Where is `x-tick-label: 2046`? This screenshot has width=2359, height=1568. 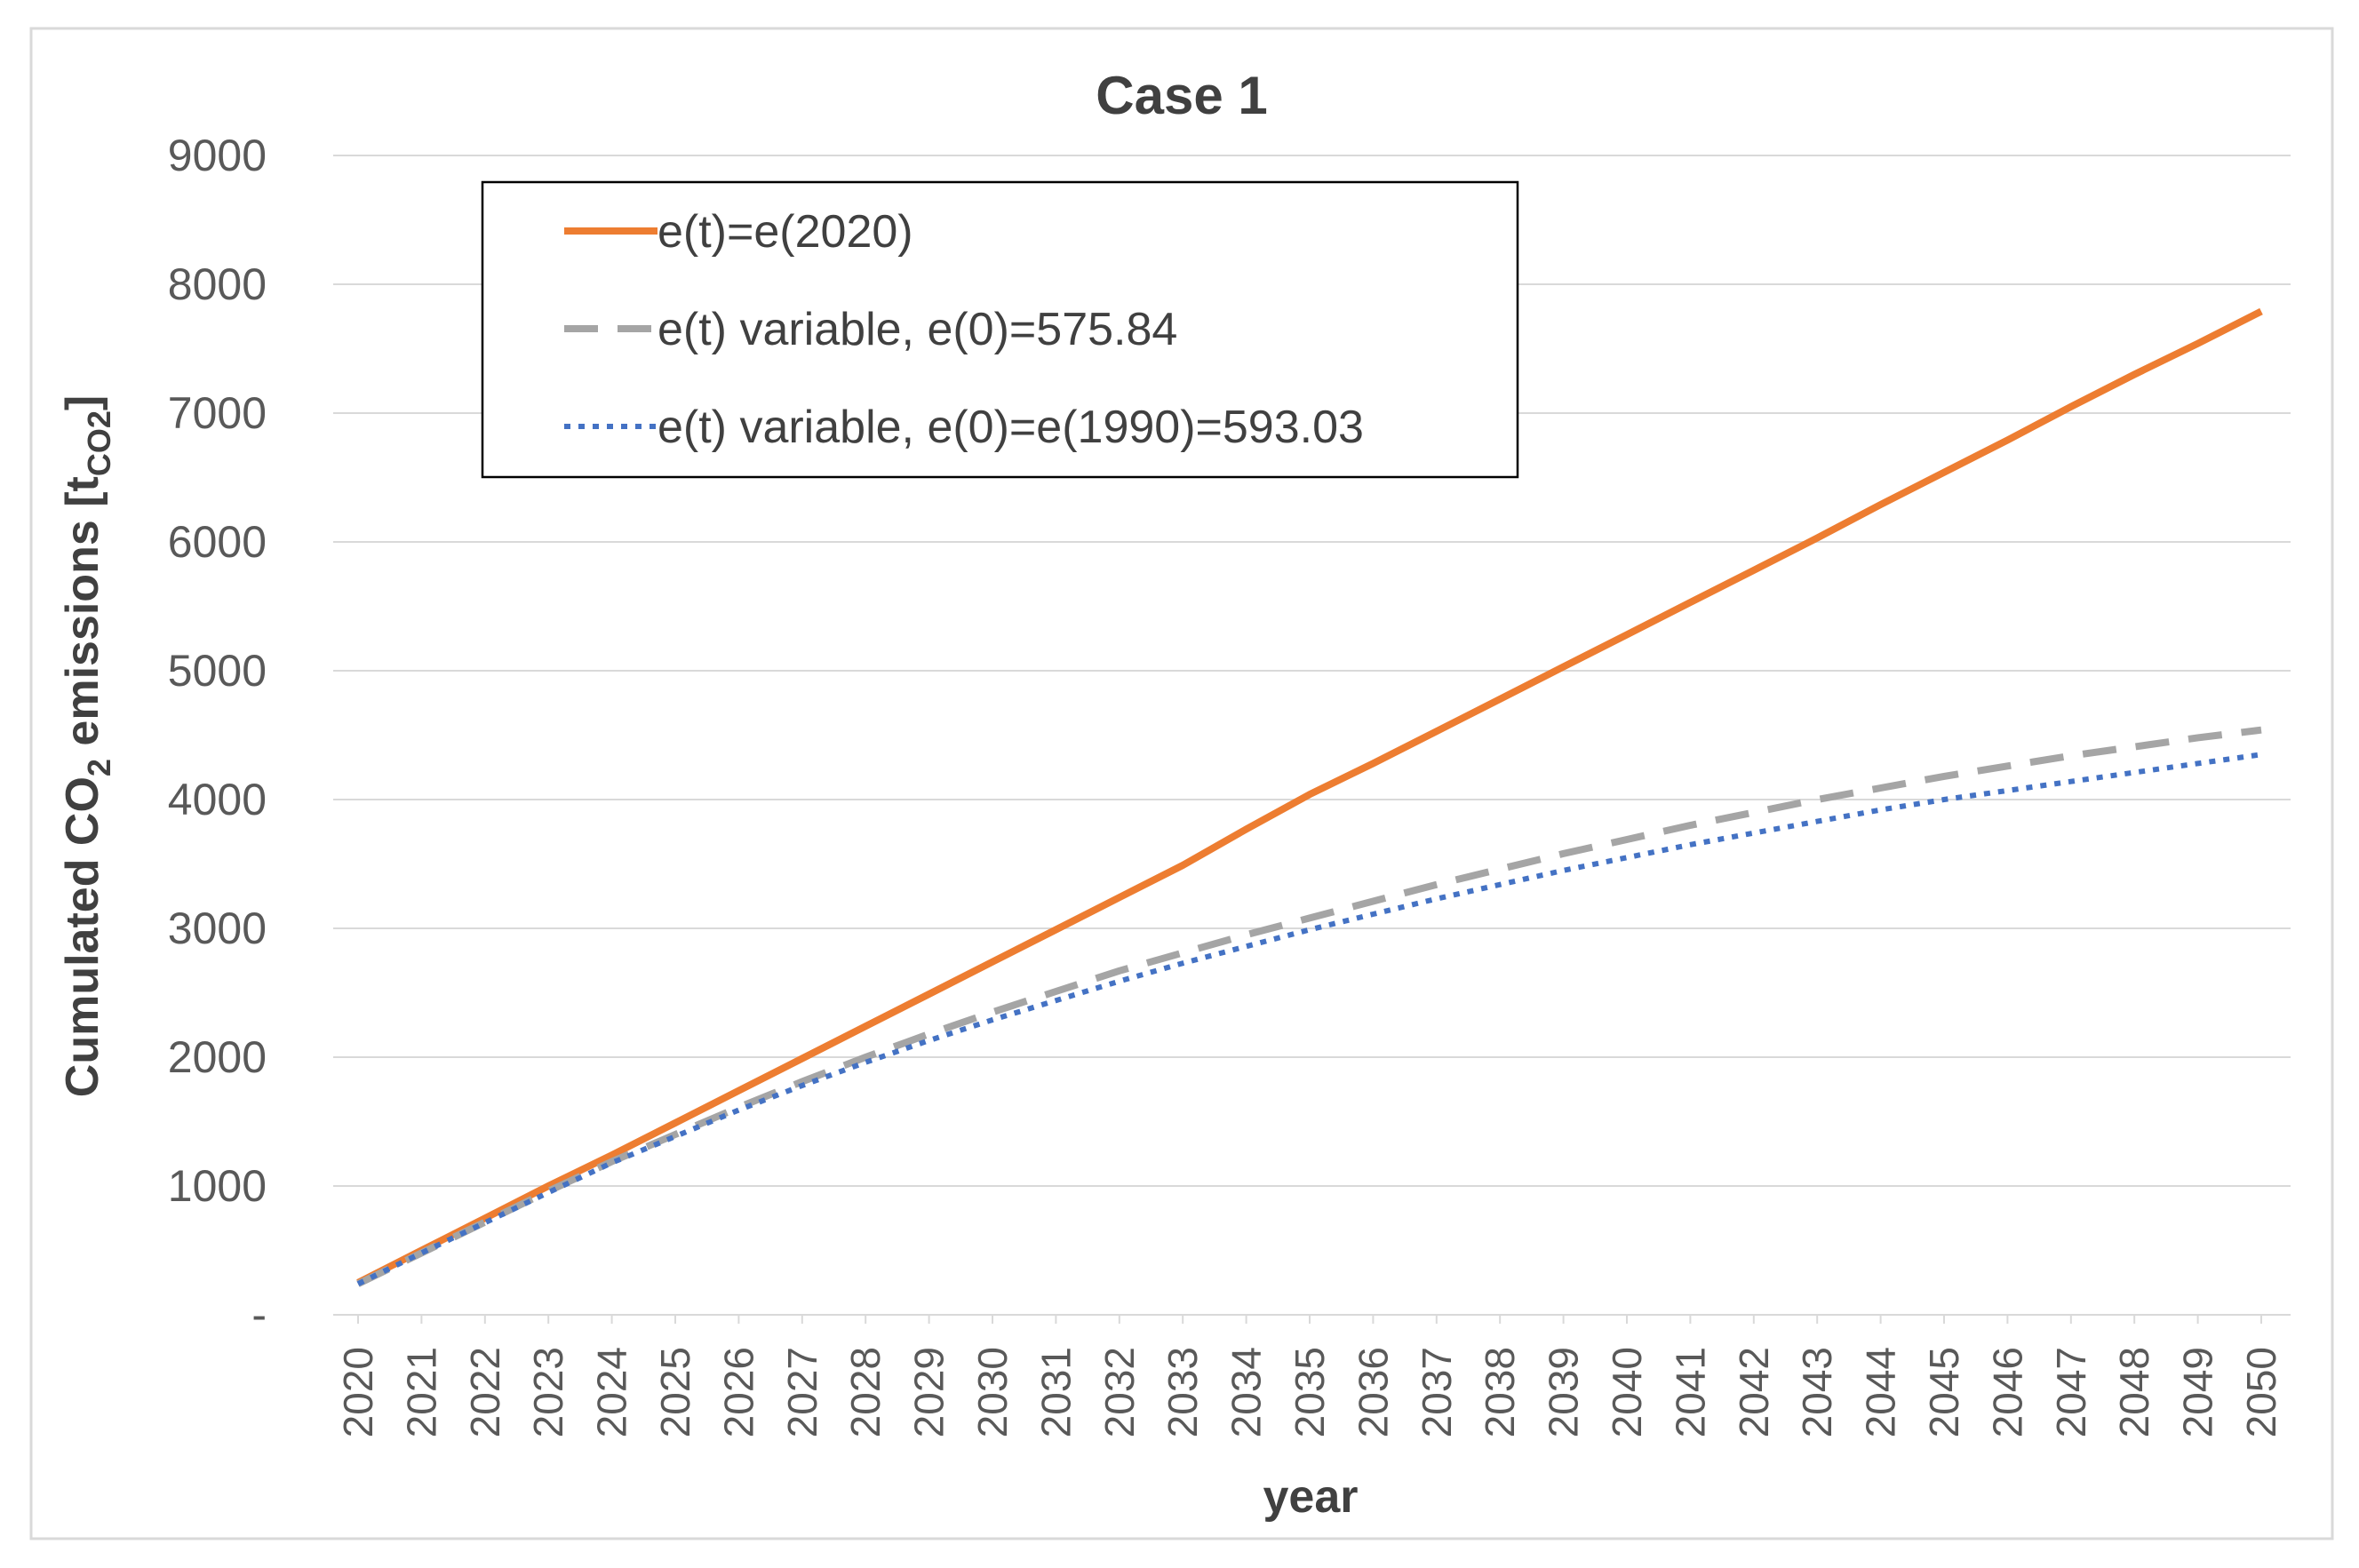 x-tick-label: 2046 is located at coordinates (2007, 1392).